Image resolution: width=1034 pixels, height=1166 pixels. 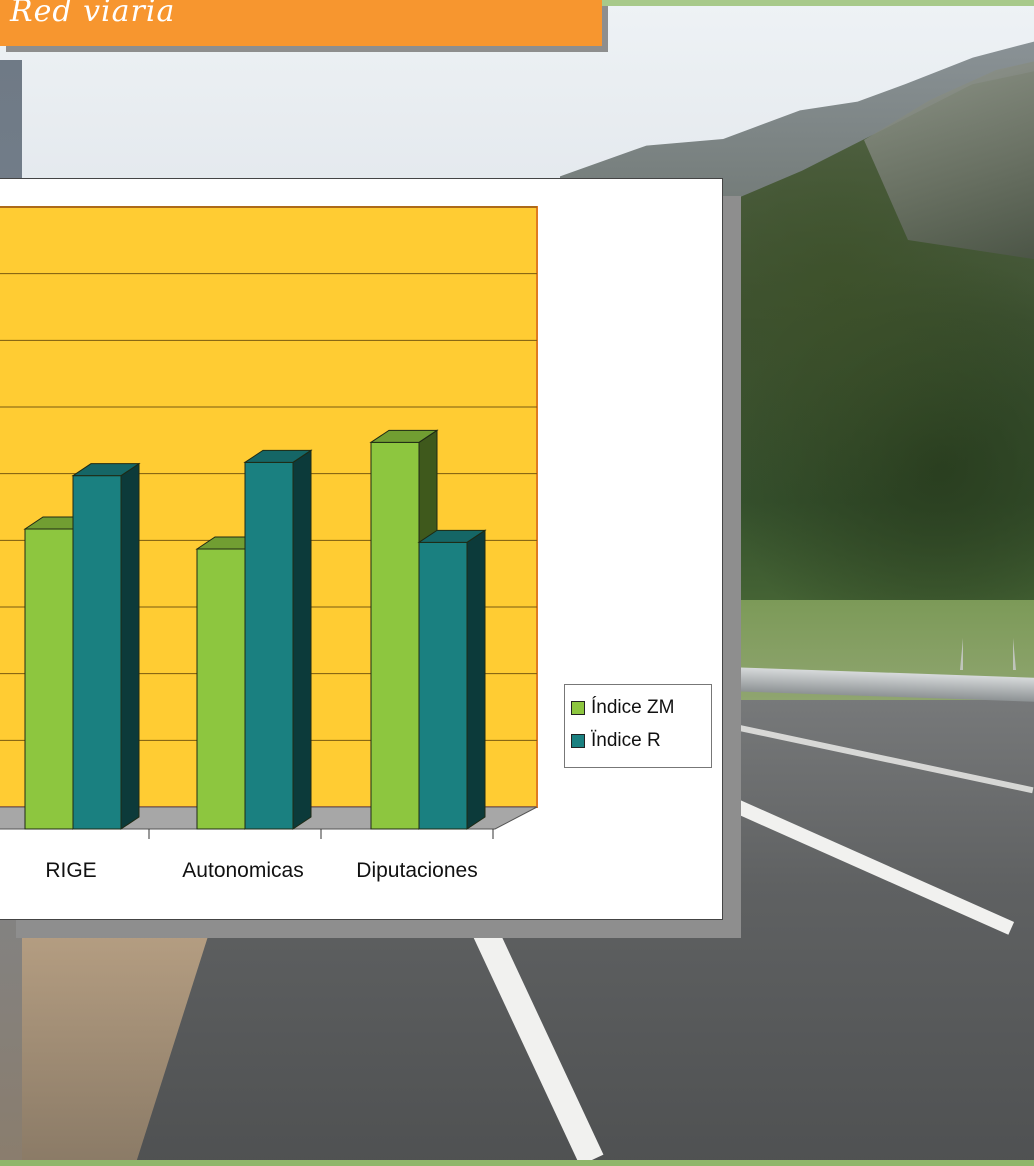 I want to click on bottom-accent-strip, so click(x=517, y=1163).